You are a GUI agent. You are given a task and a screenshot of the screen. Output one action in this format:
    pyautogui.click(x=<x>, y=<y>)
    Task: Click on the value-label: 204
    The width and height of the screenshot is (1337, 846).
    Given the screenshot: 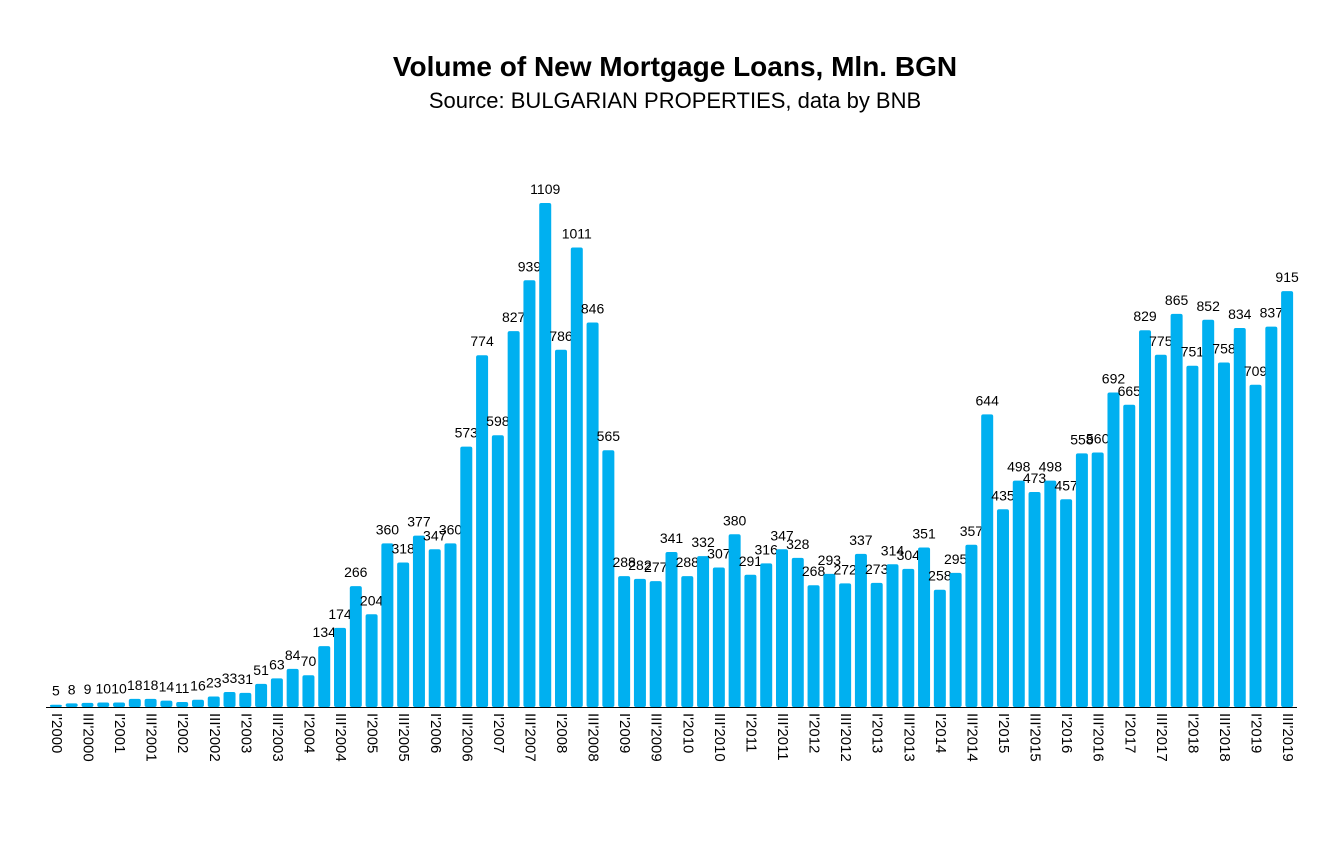 What is the action you would take?
    pyautogui.click(x=372, y=600)
    